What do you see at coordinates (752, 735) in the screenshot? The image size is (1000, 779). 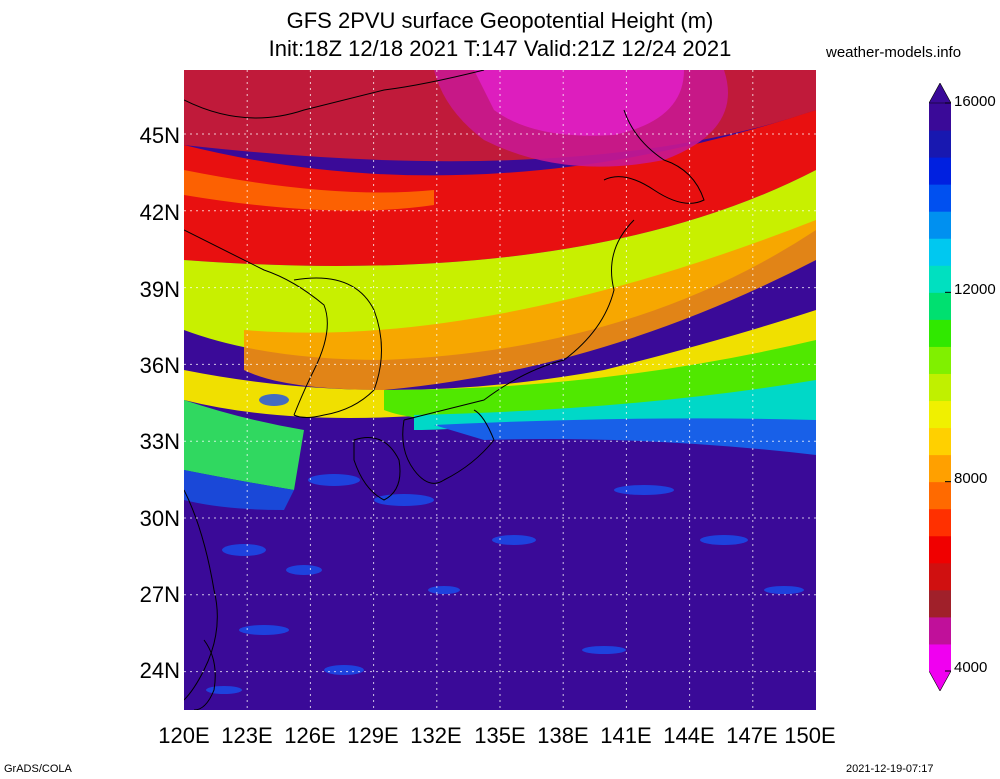 I see `lon-label: 147E` at bounding box center [752, 735].